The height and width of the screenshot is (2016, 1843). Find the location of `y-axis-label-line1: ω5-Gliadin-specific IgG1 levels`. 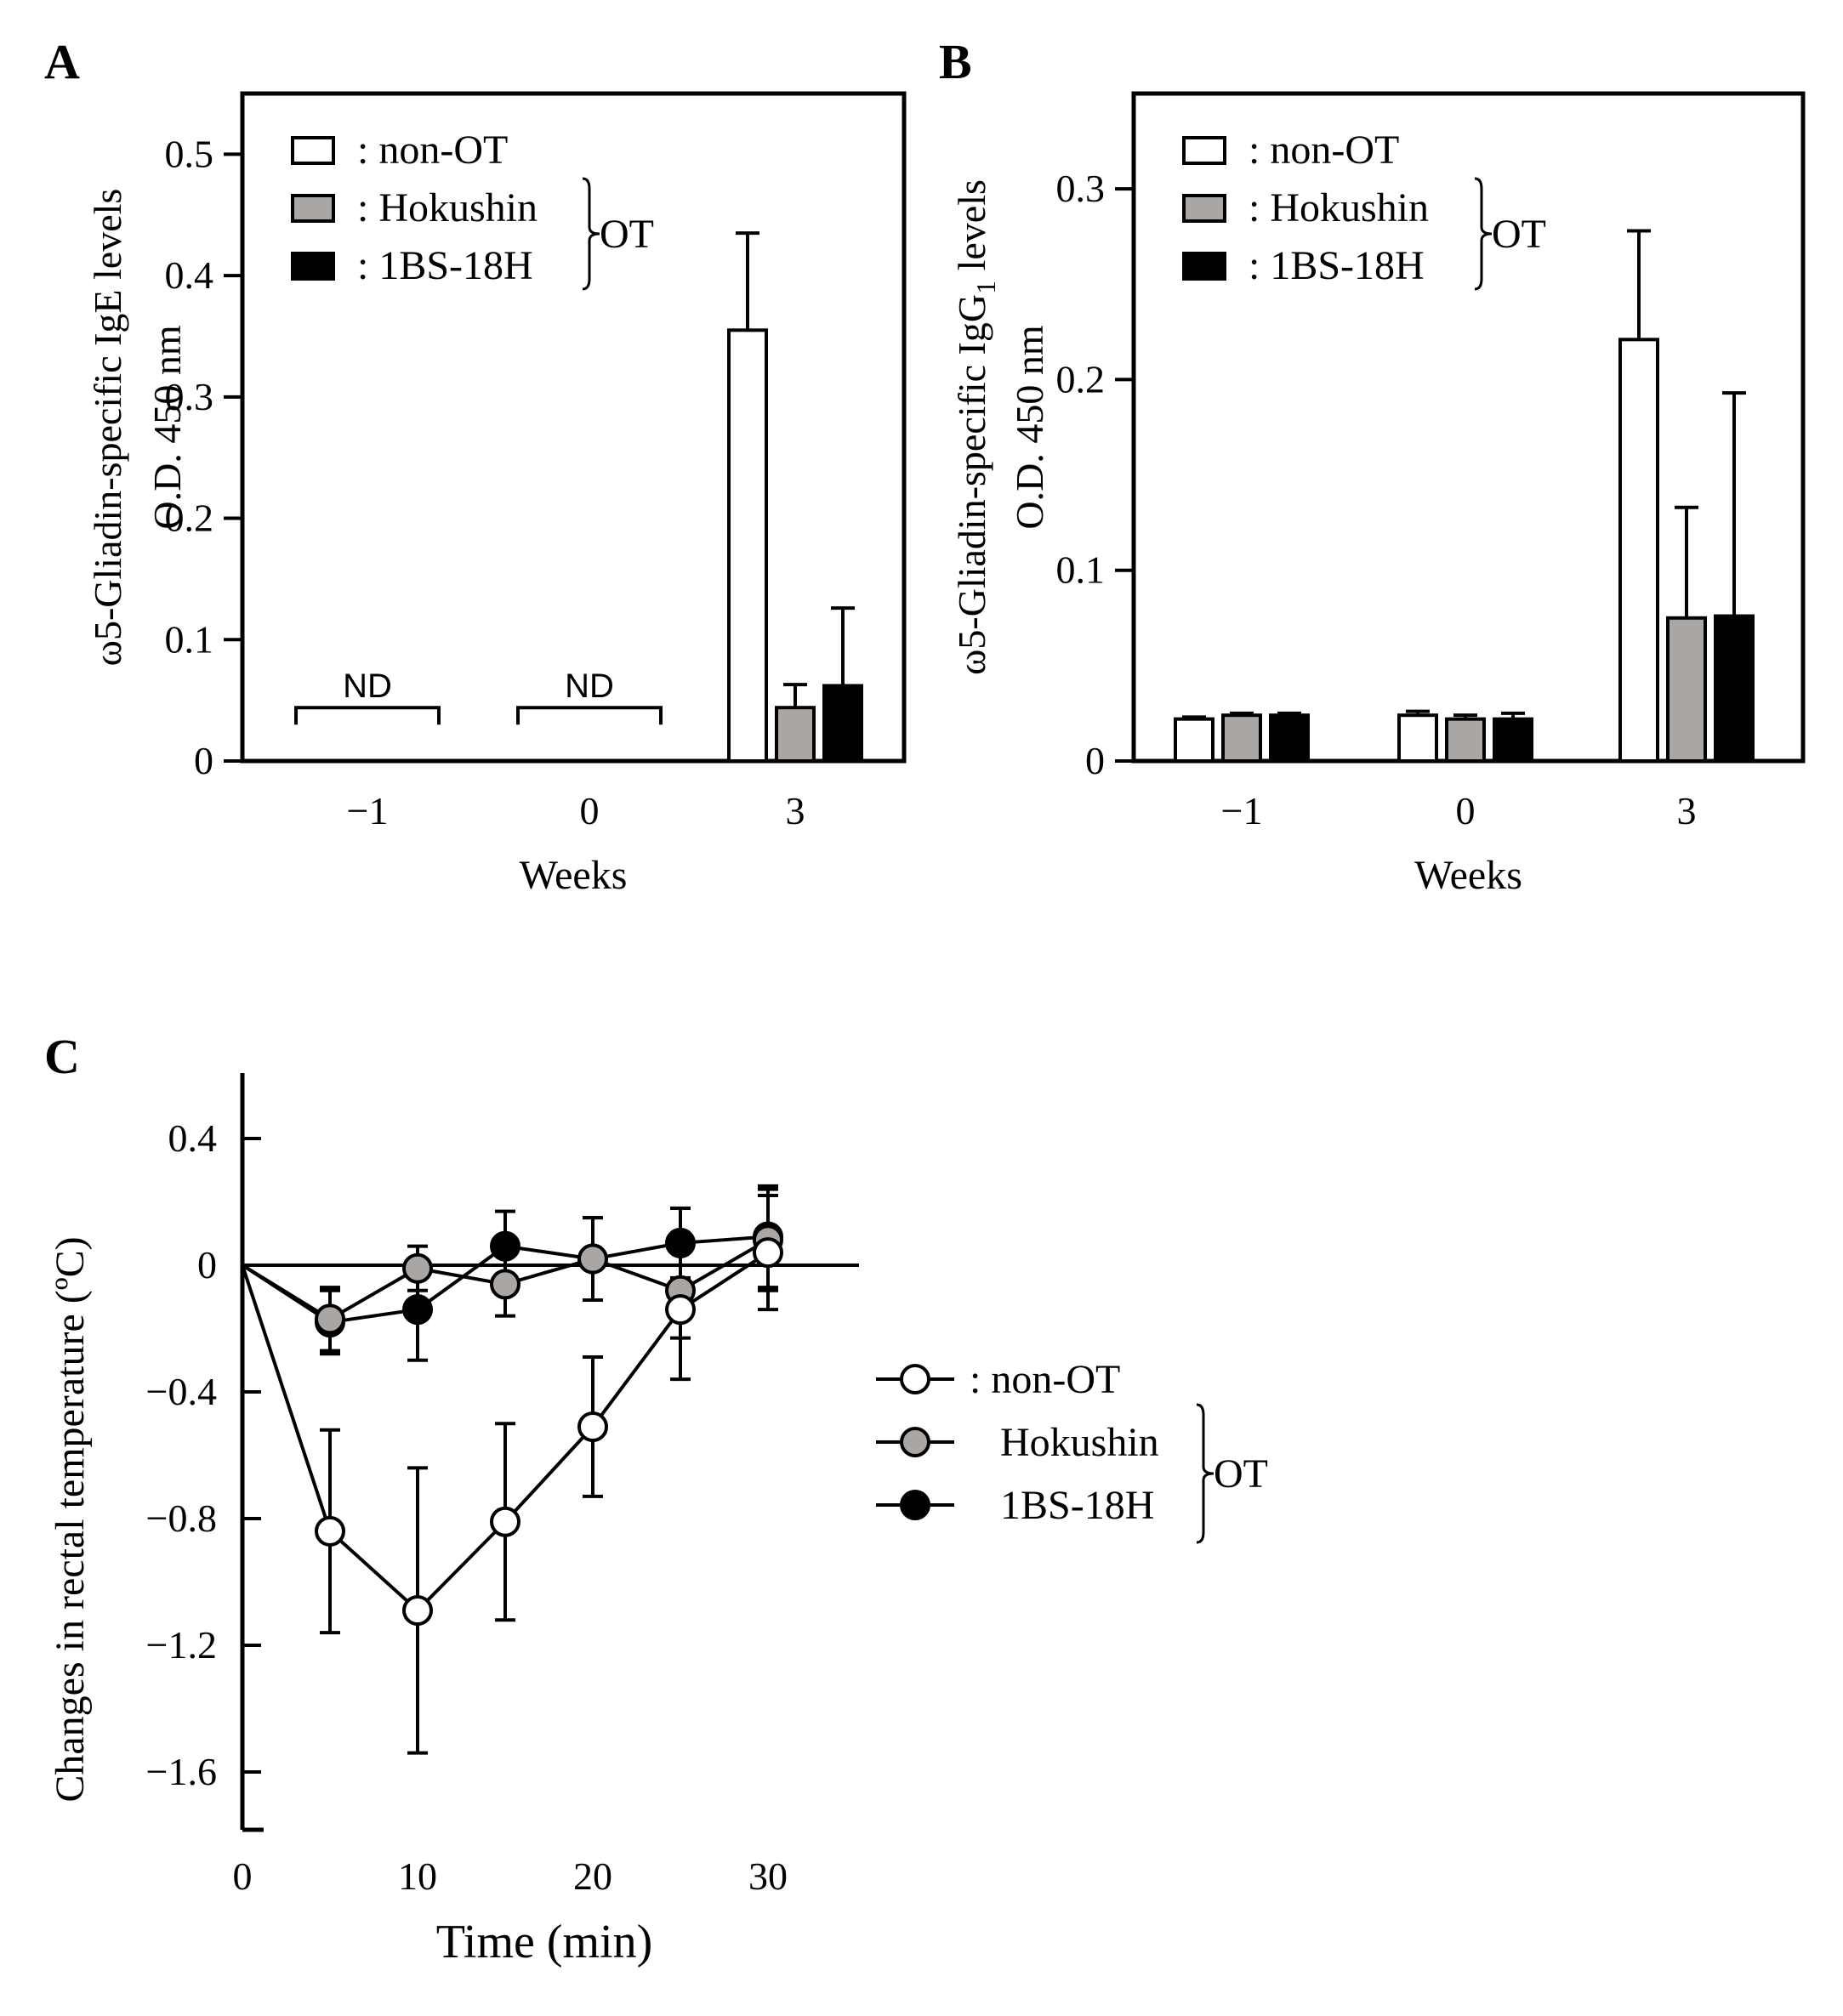

y-axis-label-line1: ω5-Gliadin-specific IgG1 levels is located at coordinates (975, 427).